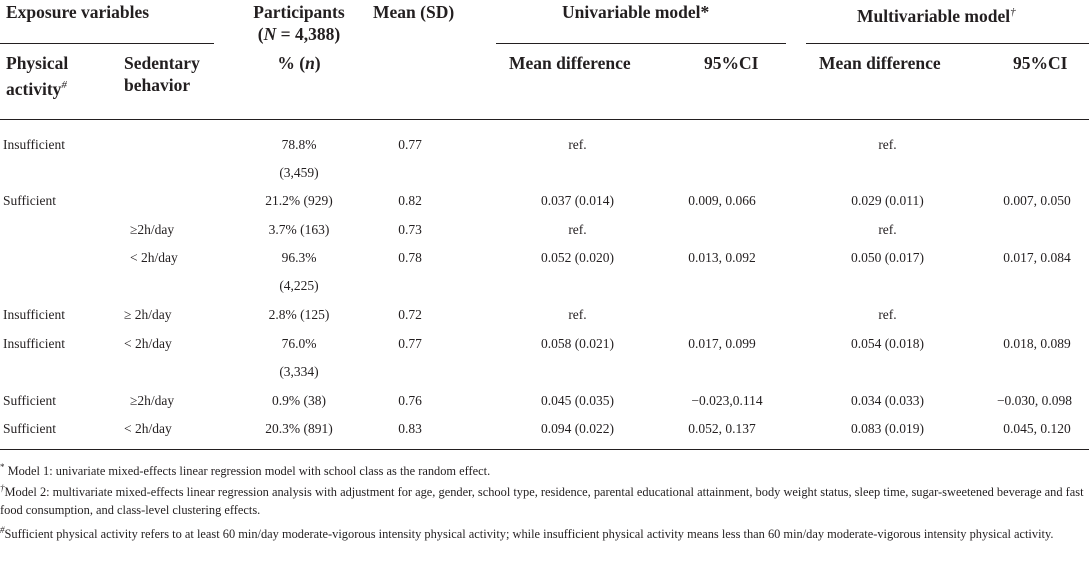 The width and height of the screenshot is (1089, 563). What do you see at coordinates (731, 63) in the screenshot?
I see `header-uni-95ci: 95%CI` at bounding box center [731, 63].